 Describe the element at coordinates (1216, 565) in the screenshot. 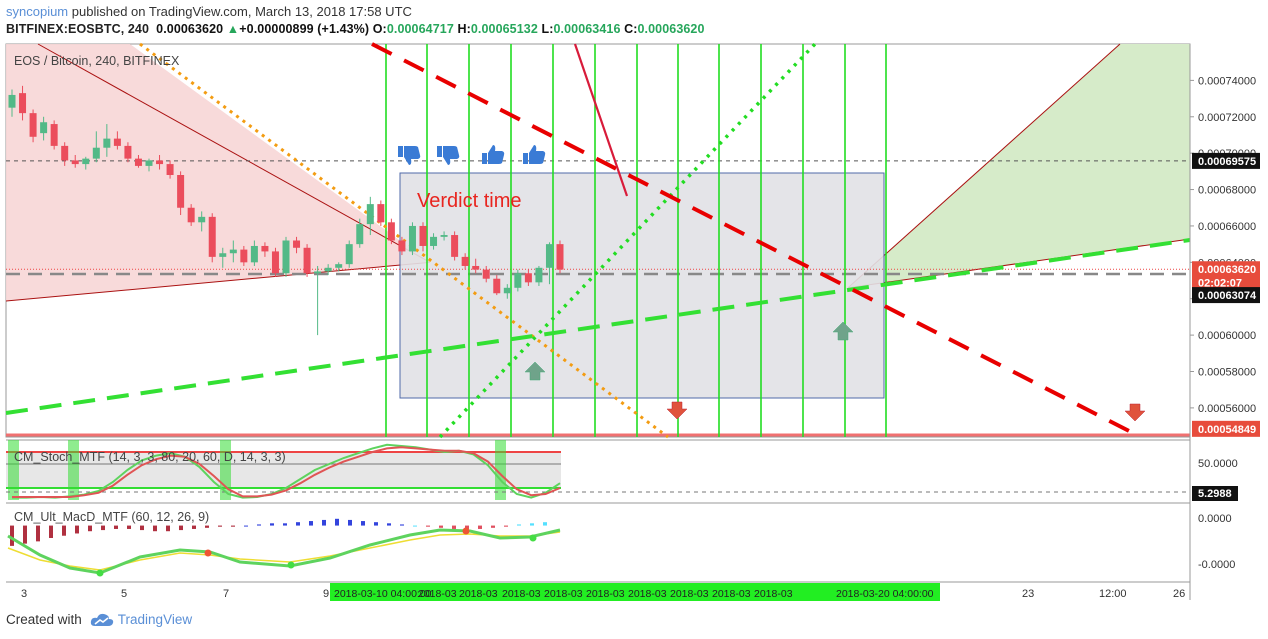

I see `macd-y-tick-label: -0.0000` at that location.